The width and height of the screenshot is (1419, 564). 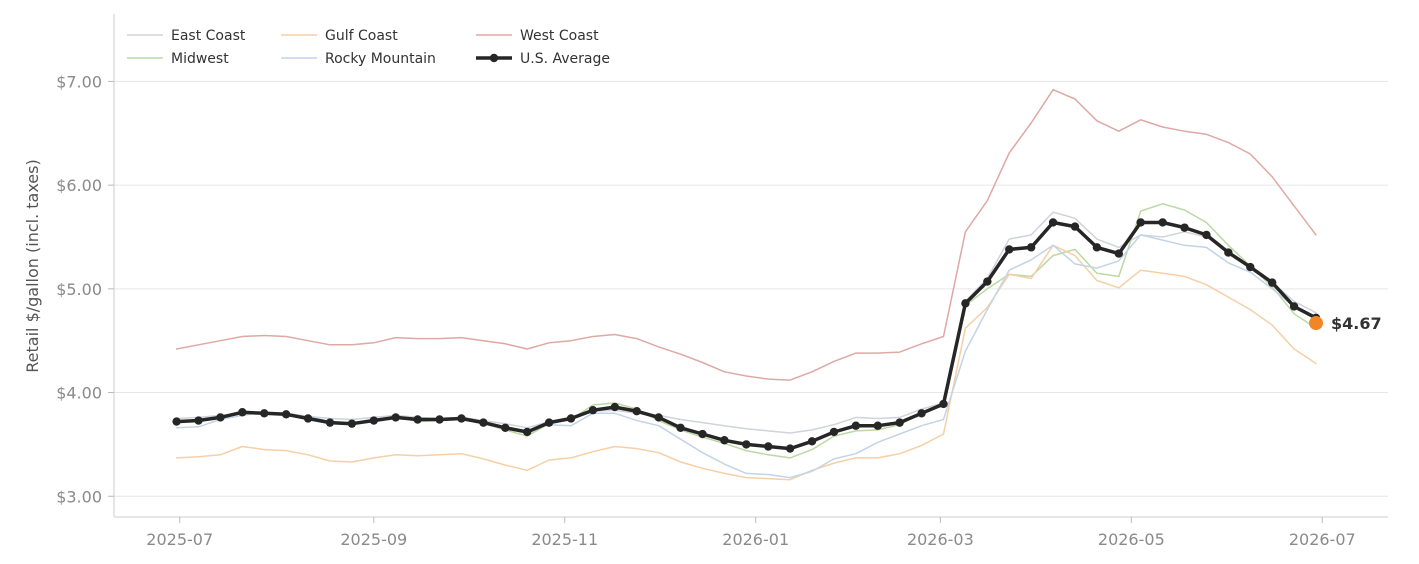 What do you see at coordinates (79, 185) in the screenshot?
I see `y-tick-label: $6.00` at bounding box center [79, 185].